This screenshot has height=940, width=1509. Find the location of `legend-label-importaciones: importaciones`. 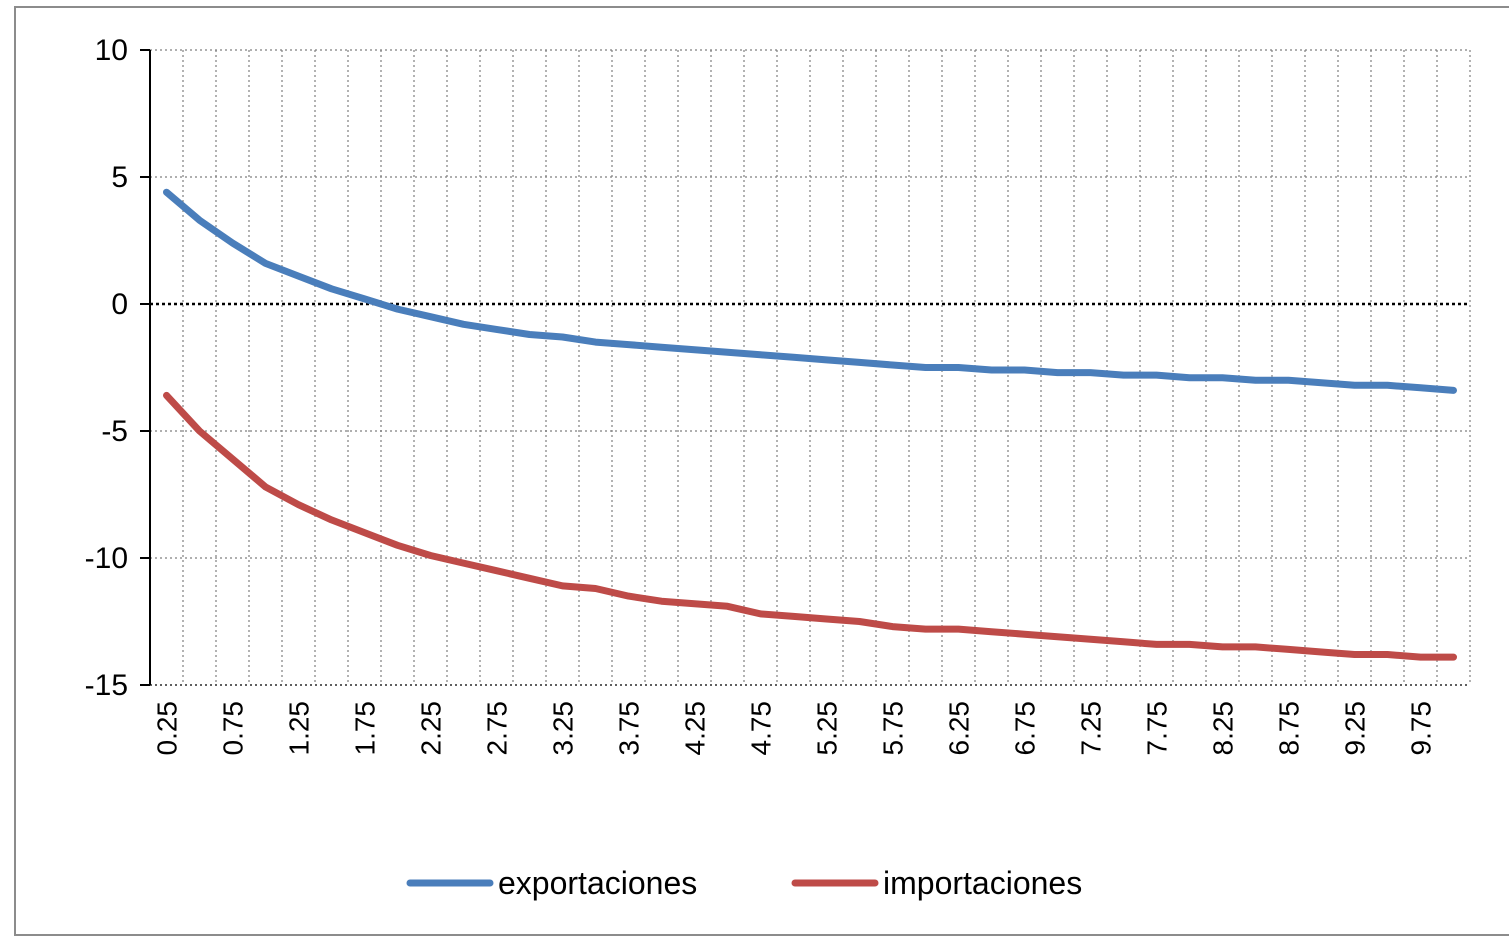

legend-label-importaciones: importaciones is located at coordinates (982, 883).